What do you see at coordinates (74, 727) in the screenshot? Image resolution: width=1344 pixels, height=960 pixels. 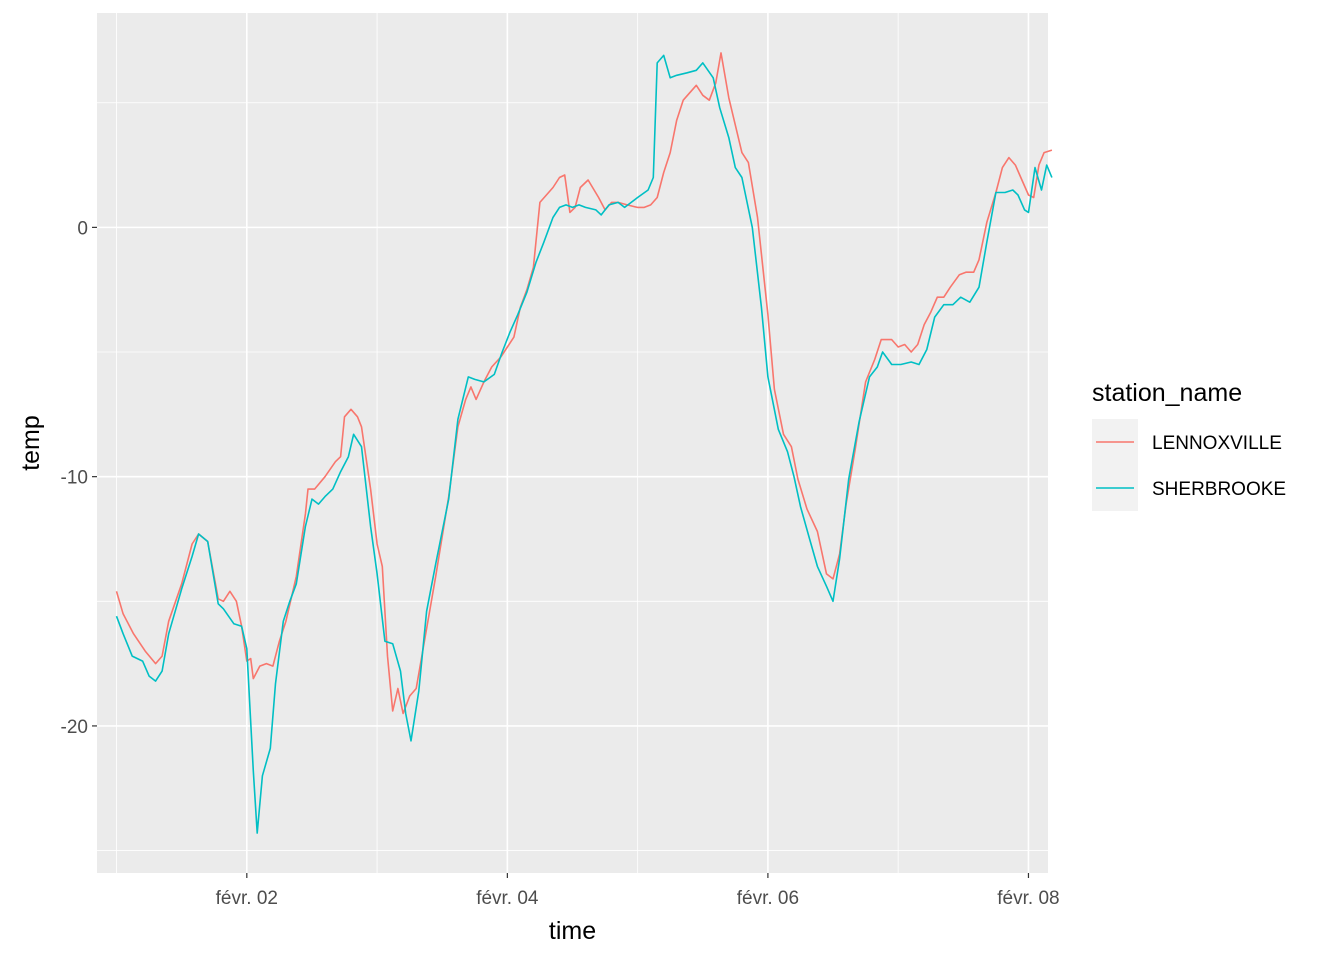 I see `y-tick-label: -20` at bounding box center [74, 727].